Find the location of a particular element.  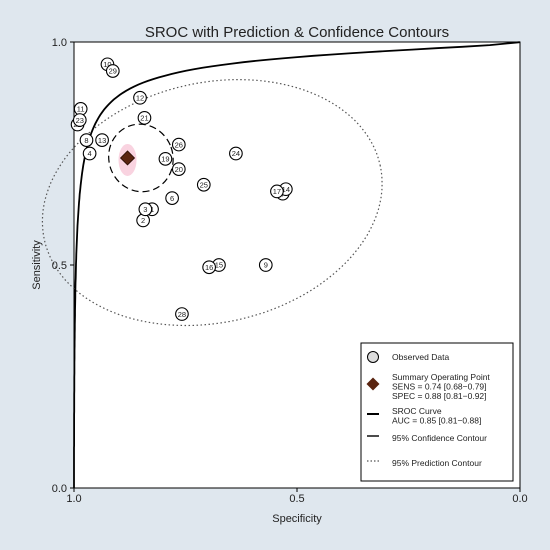

x-tick-label: 0.5 is located at coordinates (296, 499).